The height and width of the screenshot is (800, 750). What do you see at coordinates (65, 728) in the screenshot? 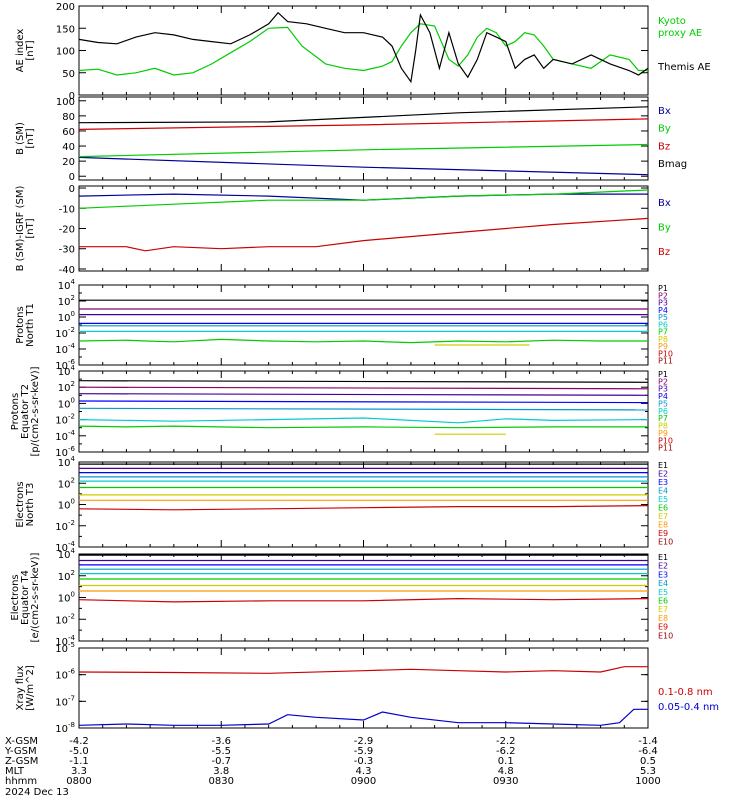
I see `y-tick-label: 10⁻⁸` at bounding box center [65, 728].